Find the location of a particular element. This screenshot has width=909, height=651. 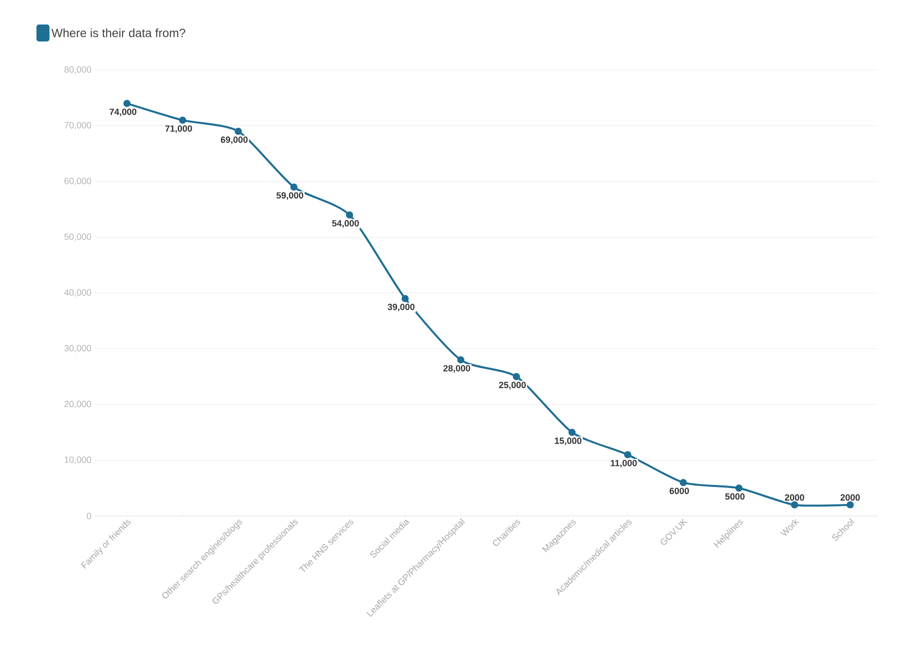

data-label: 11,000 is located at coordinates (623, 464).